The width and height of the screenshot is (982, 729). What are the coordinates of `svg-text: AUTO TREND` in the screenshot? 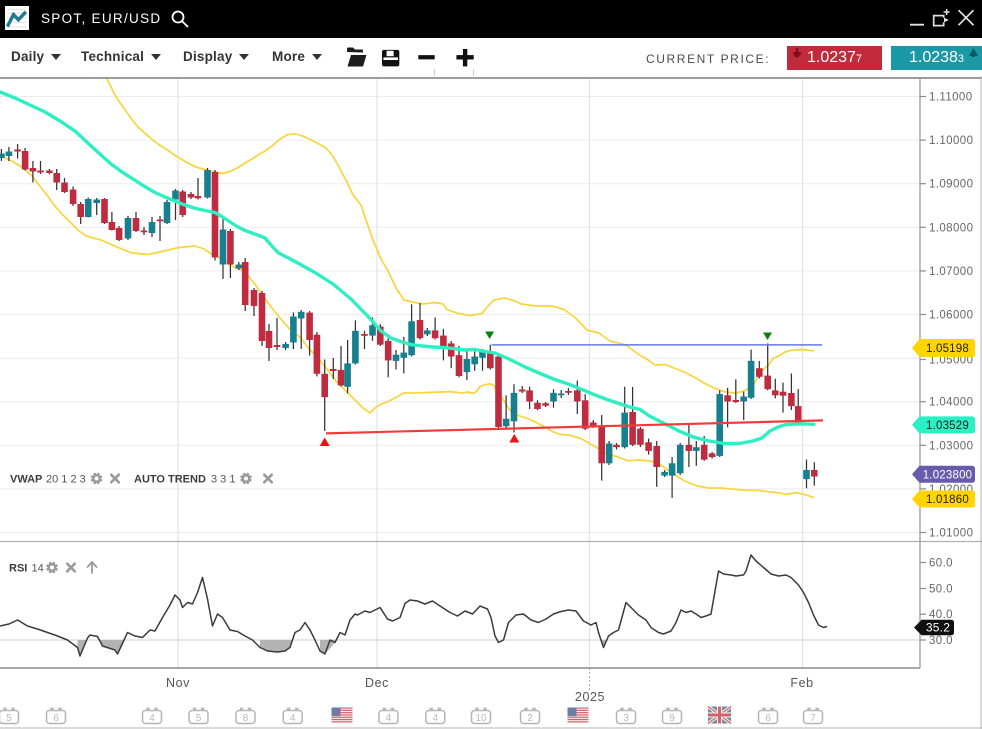 It's located at (170, 480).